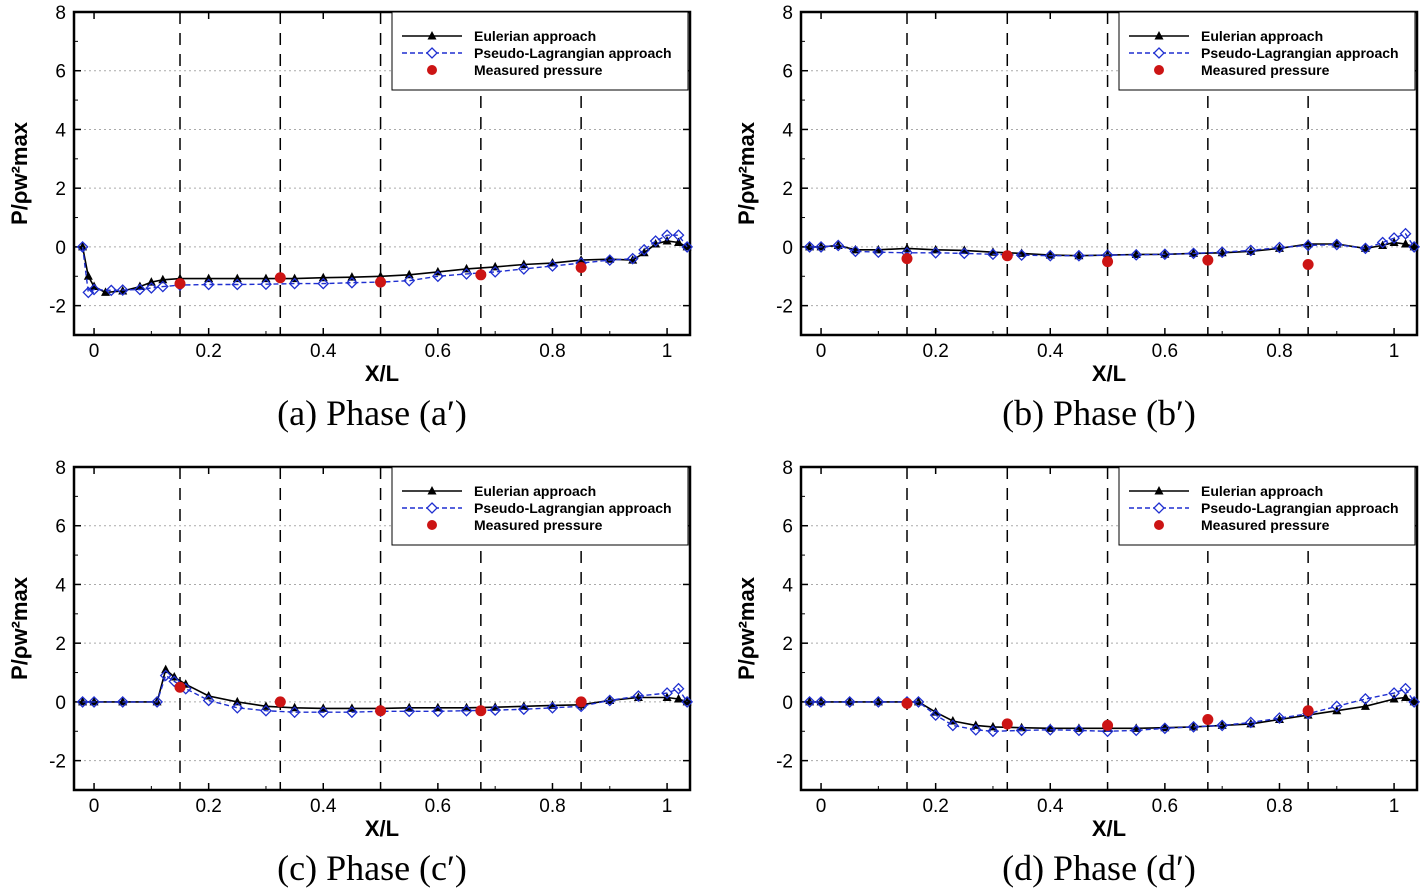  Describe the element at coordinates (1262, 36) in the screenshot. I see `legend-eulerian-label: Eulerian approach` at that location.